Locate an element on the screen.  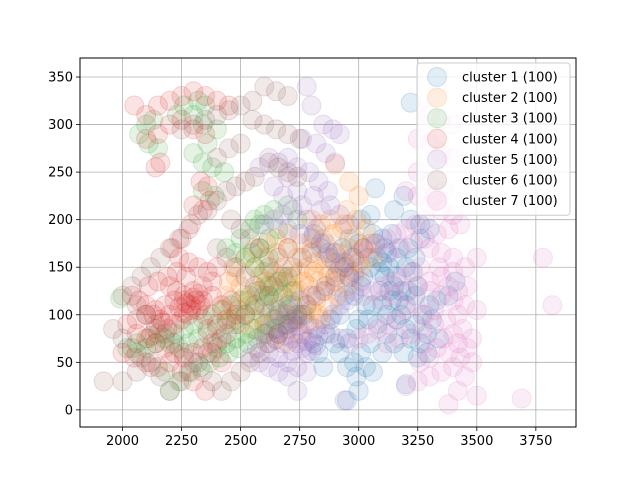
legend-marker is located at coordinates (437, 118).